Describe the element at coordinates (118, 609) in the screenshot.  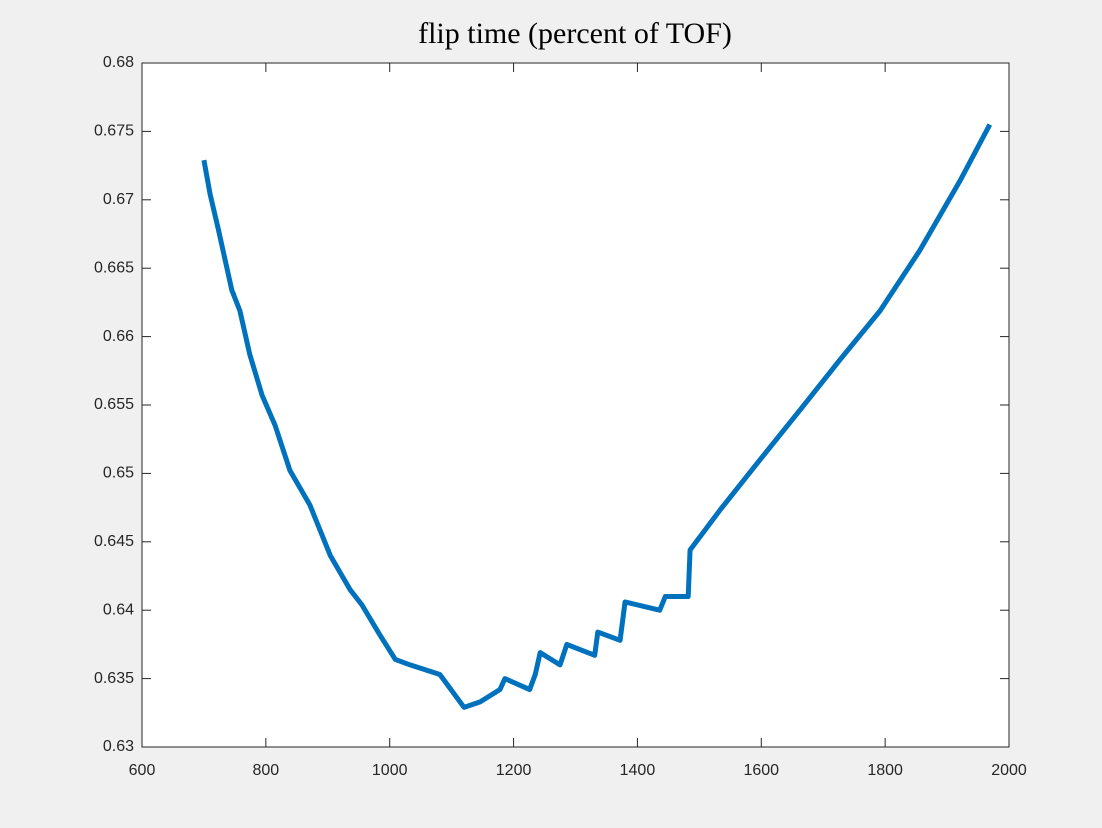
I see `y-tick-label: 0.64` at that location.